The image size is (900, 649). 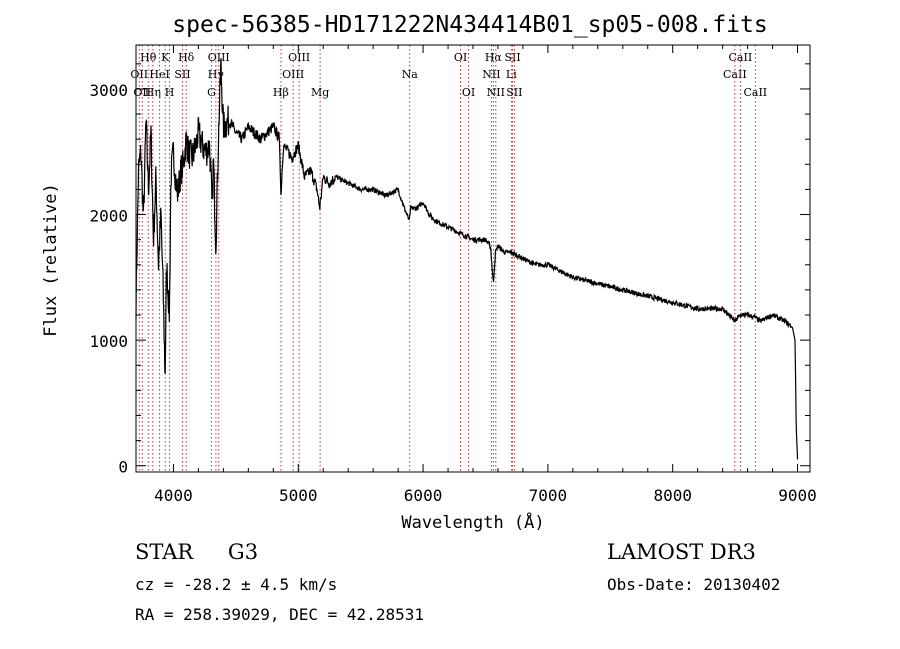 I want to click on x-axis-label: Wavelength (Å), so click(x=472, y=522).